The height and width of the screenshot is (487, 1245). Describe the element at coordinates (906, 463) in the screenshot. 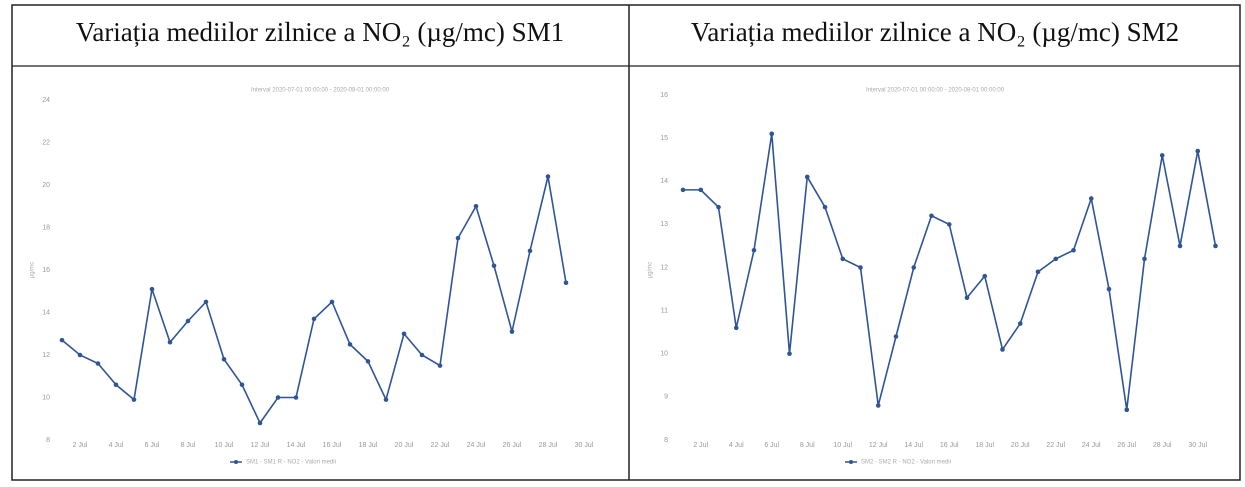

I see `legend-label: SM2 - SM2 R - NO2 - Valori medii` at that location.